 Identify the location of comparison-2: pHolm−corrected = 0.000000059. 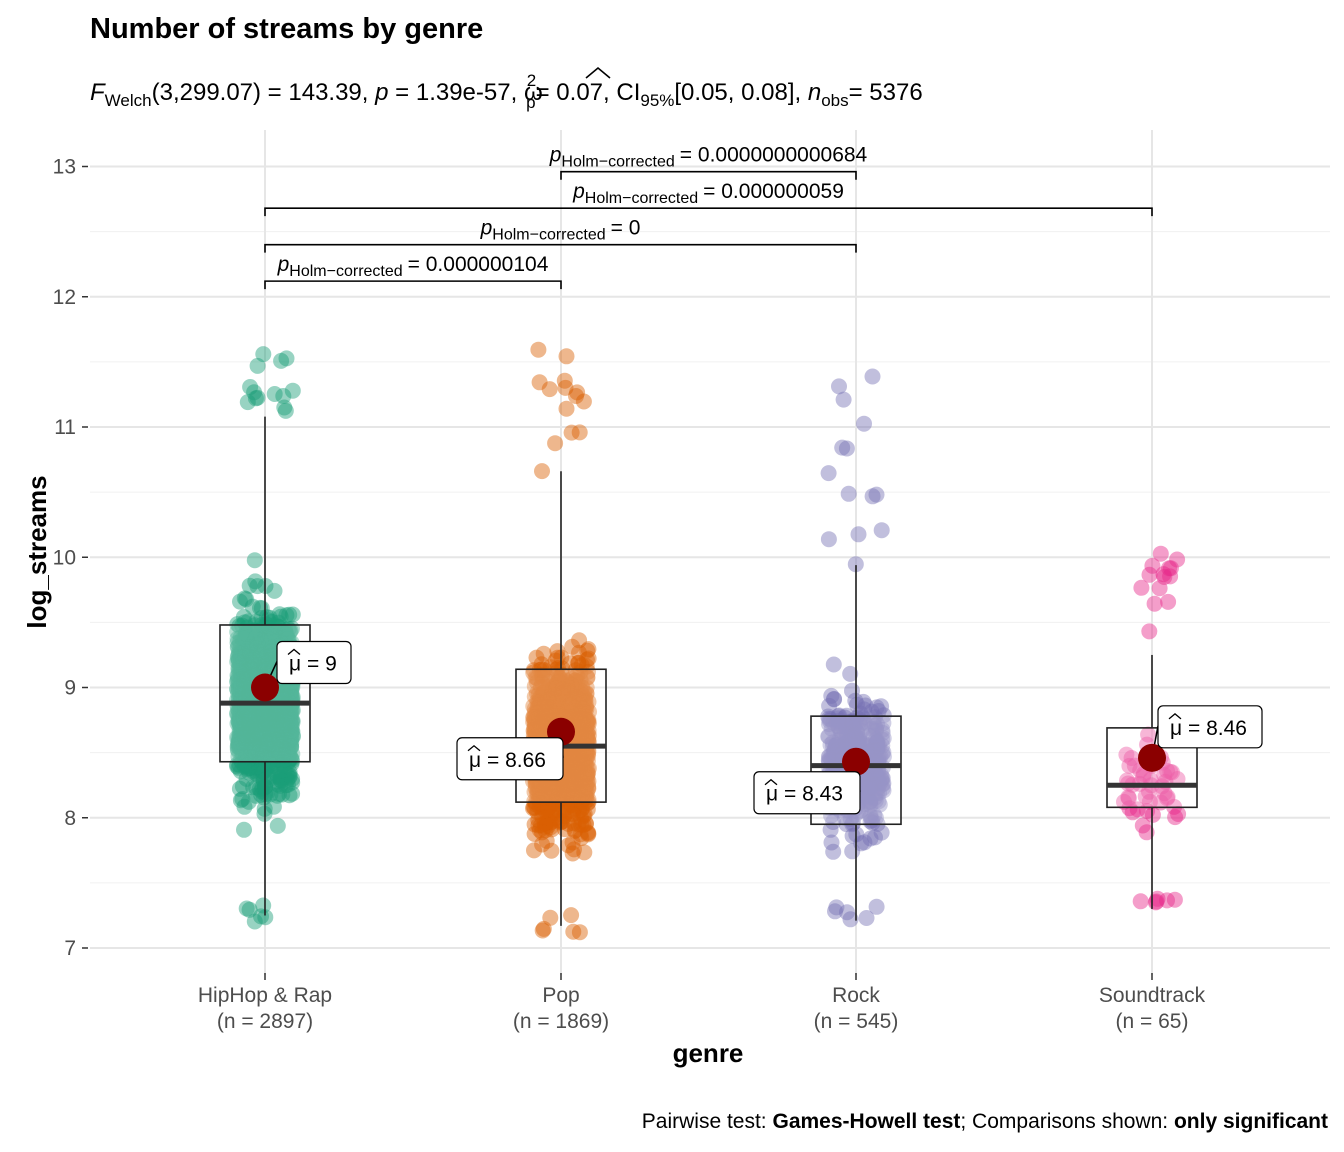
(708, 198).